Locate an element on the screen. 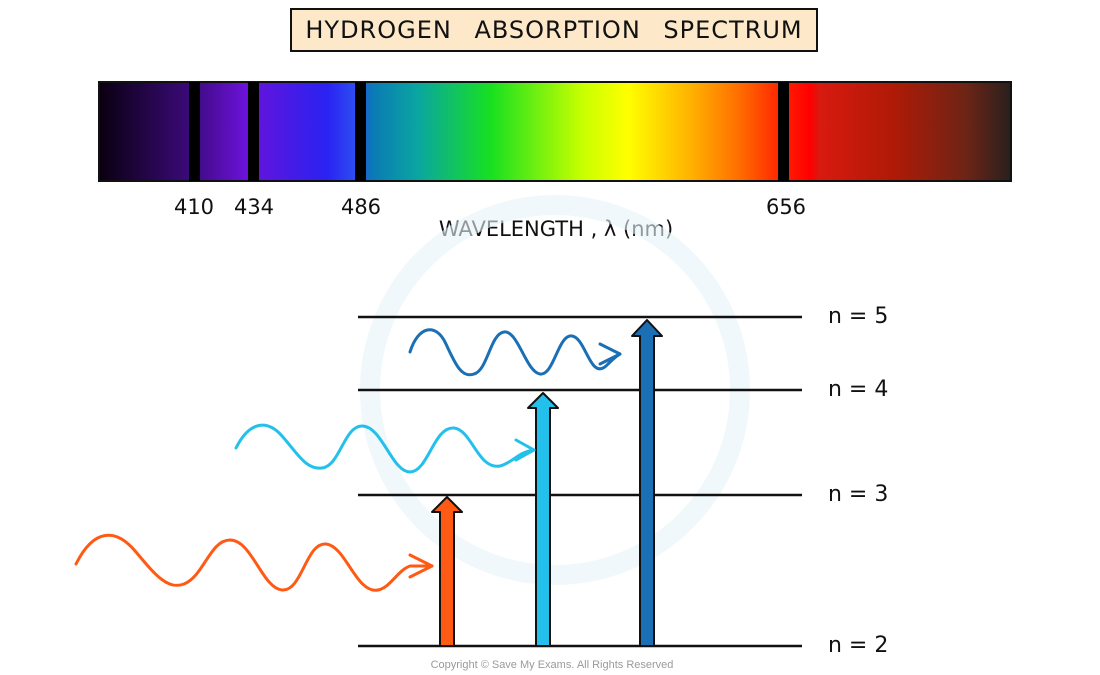 The width and height of the screenshot is (1100, 675). wavelength-label-410: 410 is located at coordinates (194, 207).